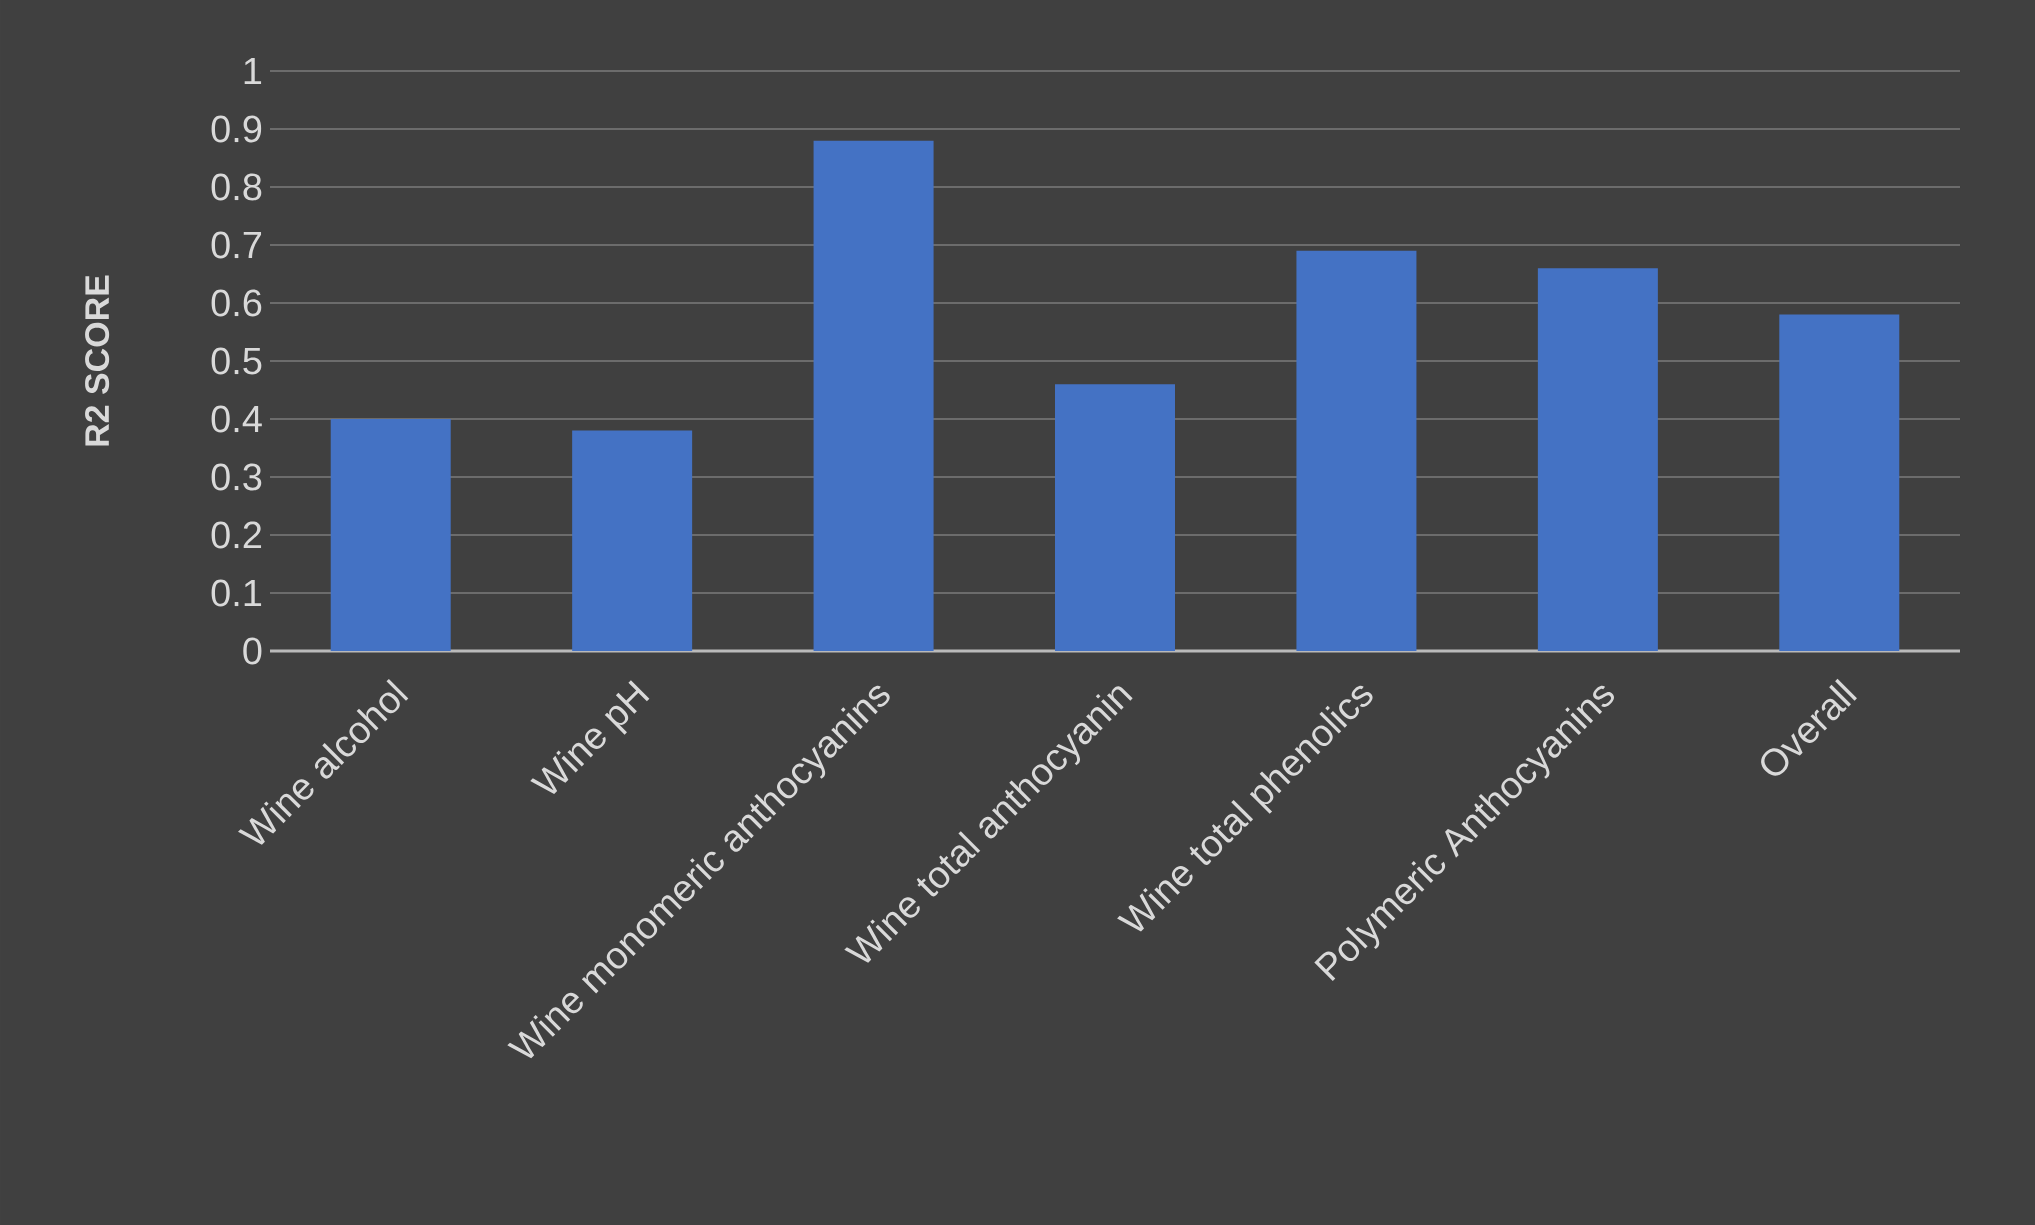 Image resolution: width=2035 pixels, height=1225 pixels. I want to click on y-tick-label: 1, so click(253, 71).